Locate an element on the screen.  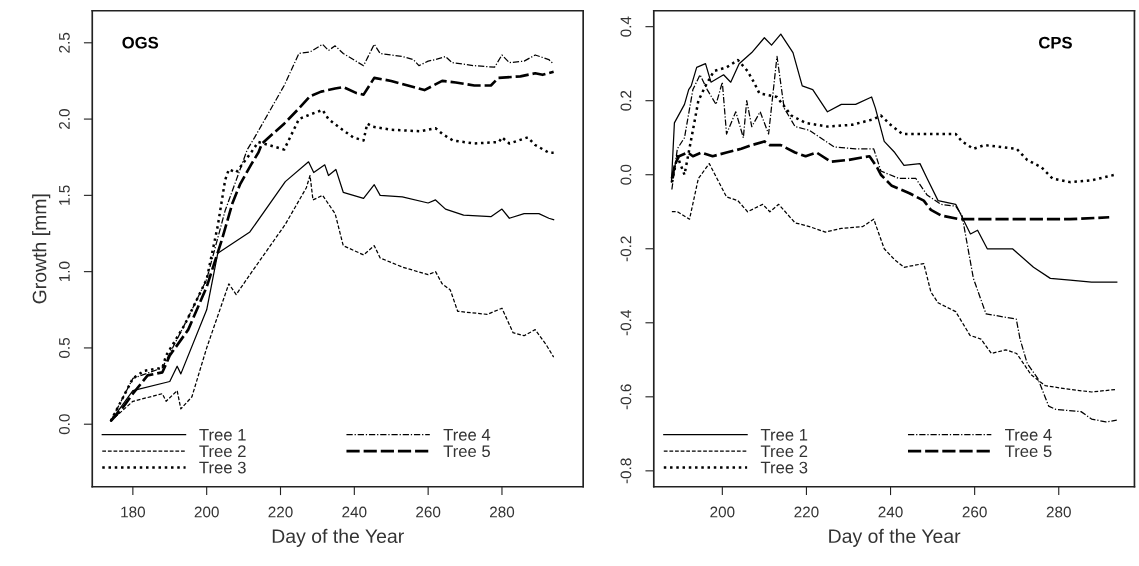
annotation: CPS is located at coordinates (1055, 42).